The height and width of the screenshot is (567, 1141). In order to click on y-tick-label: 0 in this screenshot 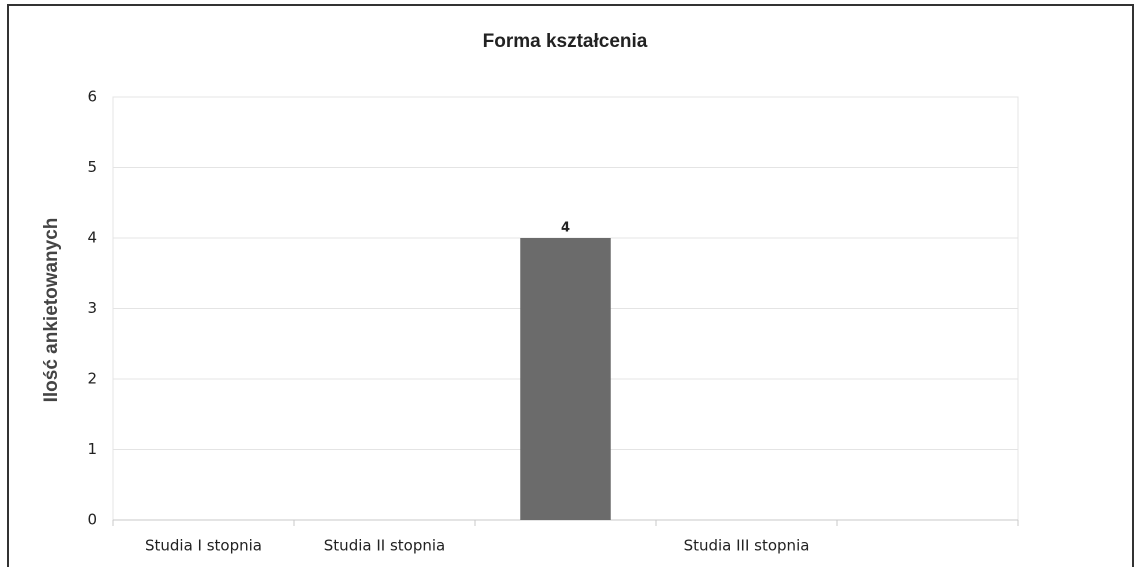, I will do `click(92, 520)`.